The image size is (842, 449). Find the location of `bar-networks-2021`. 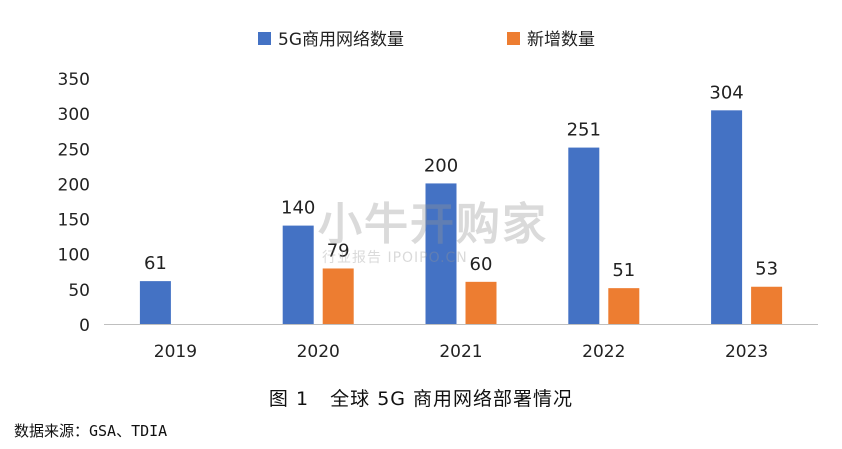

bar-networks-2021 is located at coordinates (441, 253).